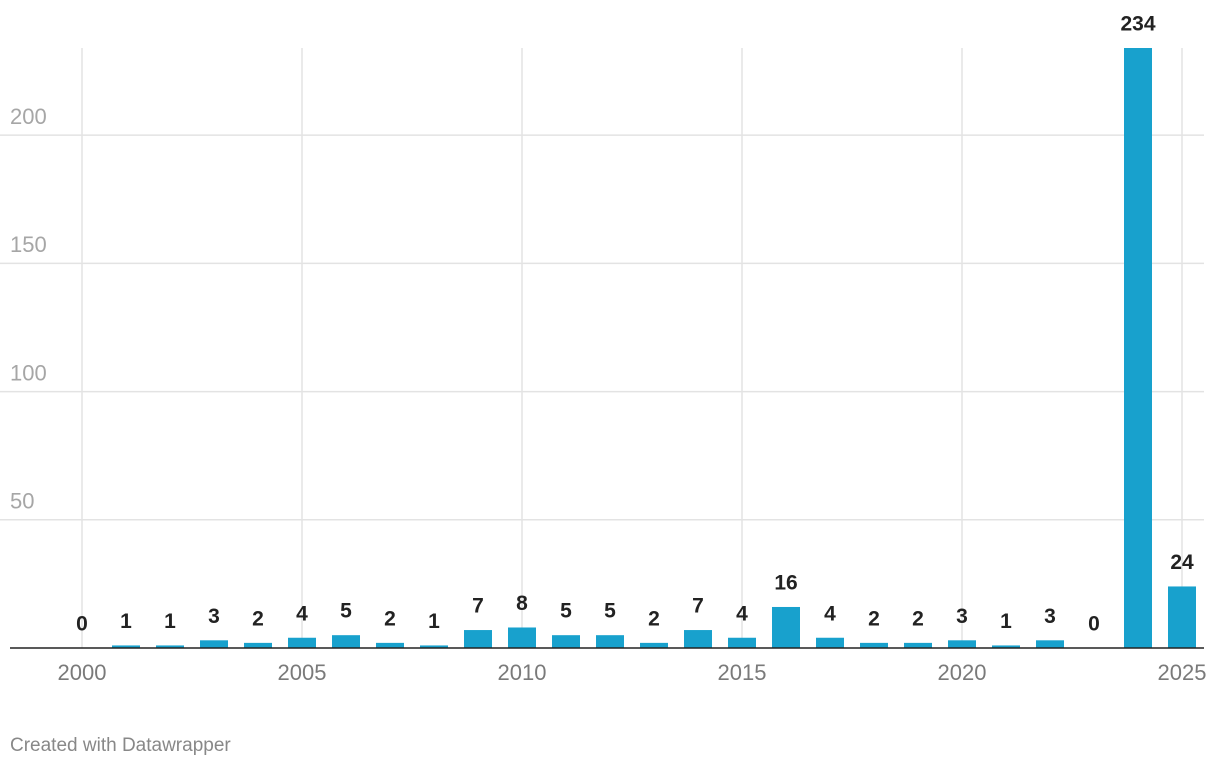 The image size is (1220, 770). What do you see at coordinates (1137, 24) in the screenshot?
I see `value-label: 234` at bounding box center [1137, 24].